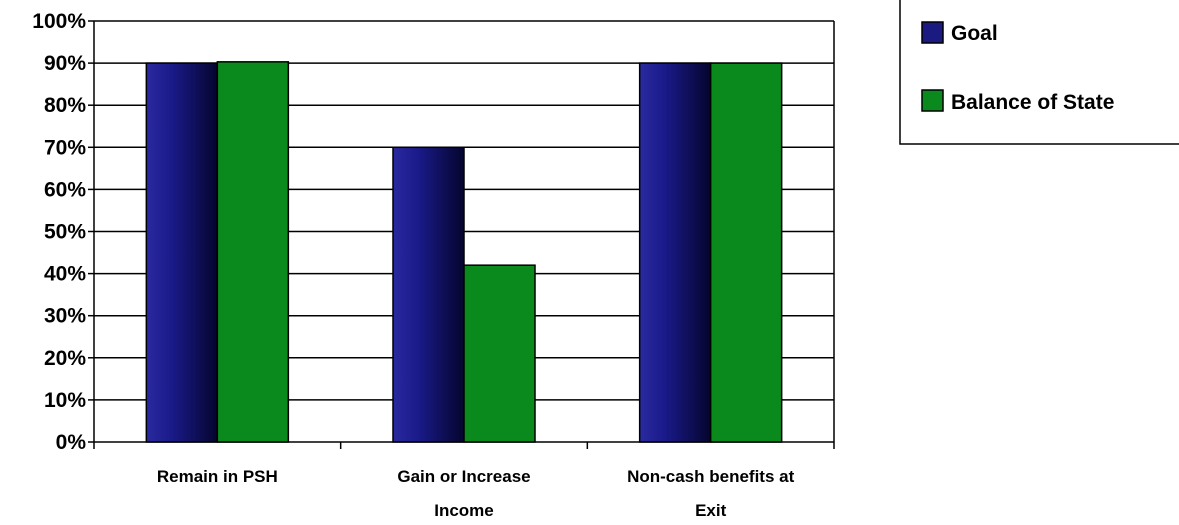  What do you see at coordinates (65, 147) in the screenshot?
I see `y-tick-label: 70%` at bounding box center [65, 147].